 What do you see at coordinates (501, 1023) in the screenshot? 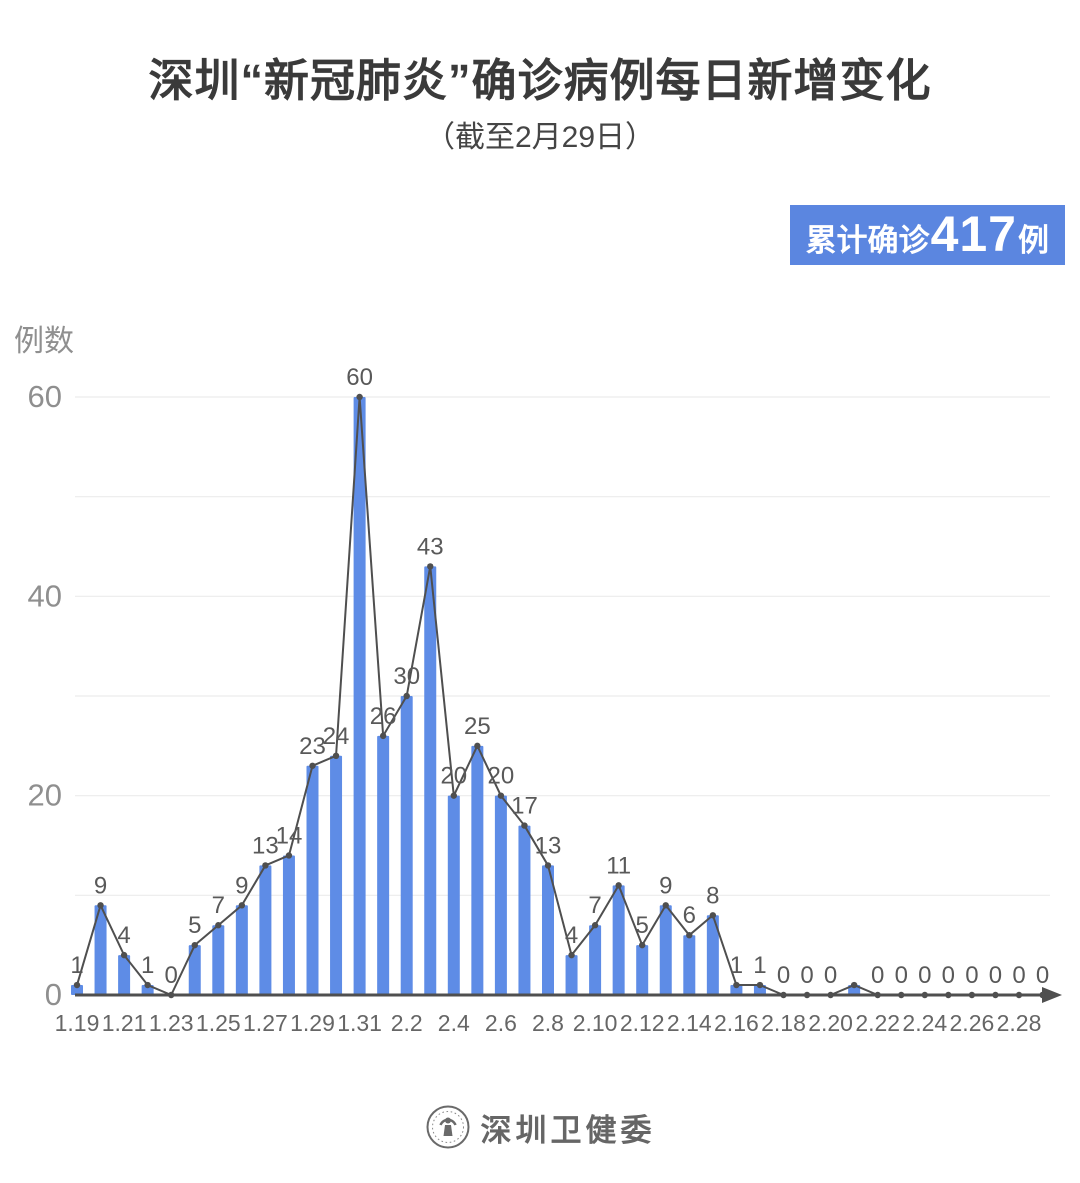
I see `x-tick-label: 2.6` at bounding box center [501, 1023].